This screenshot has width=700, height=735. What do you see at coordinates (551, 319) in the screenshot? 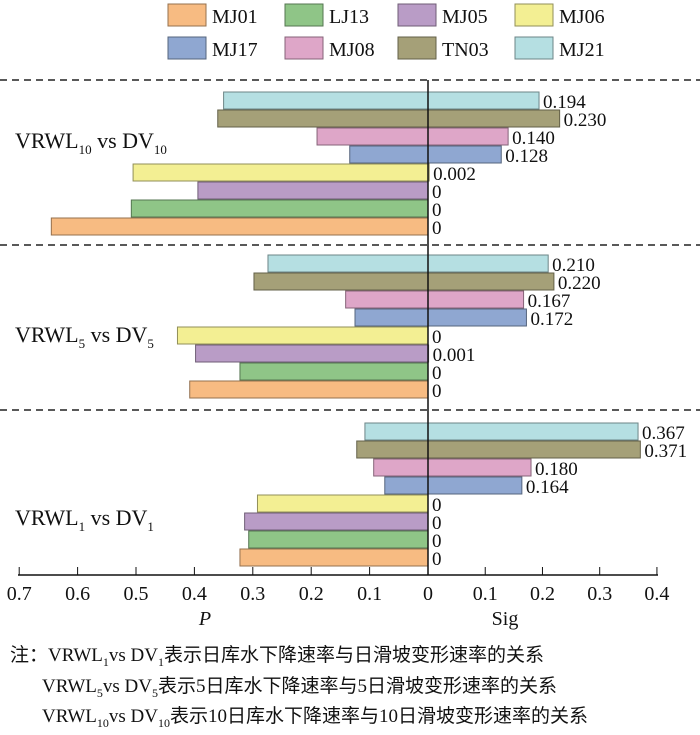
I see `sig-label: 0.172` at bounding box center [551, 319].